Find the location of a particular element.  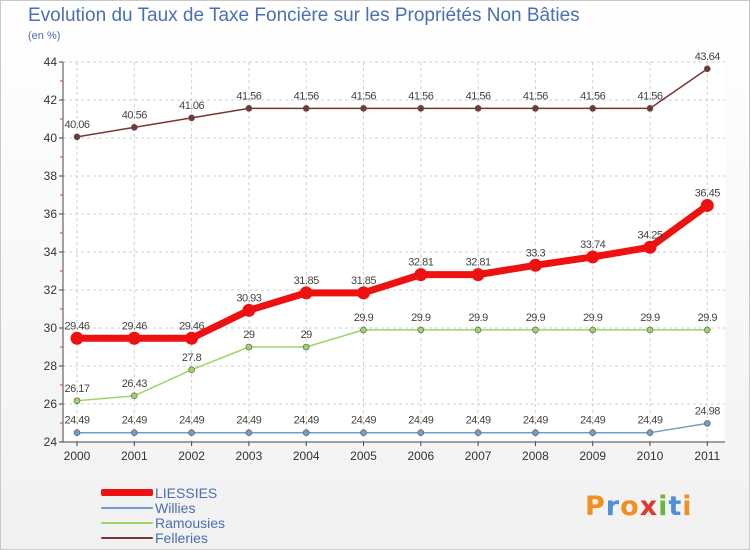

data-label-liessies: 32.81 is located at coordinates (478, 263).